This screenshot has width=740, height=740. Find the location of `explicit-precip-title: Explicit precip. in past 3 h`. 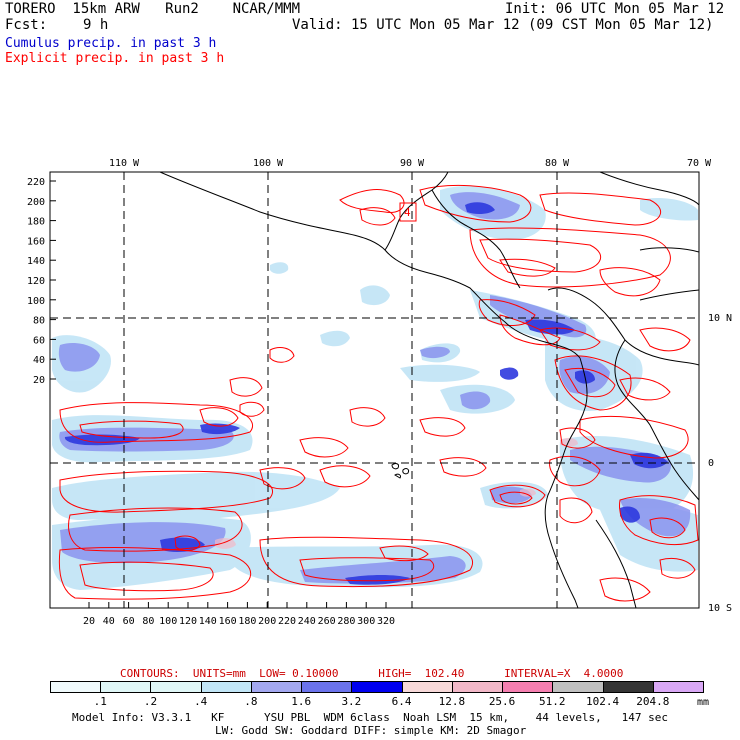

explicit-precip-title: Explicit precip. in past 3 h is located at coordinates (115, 58).